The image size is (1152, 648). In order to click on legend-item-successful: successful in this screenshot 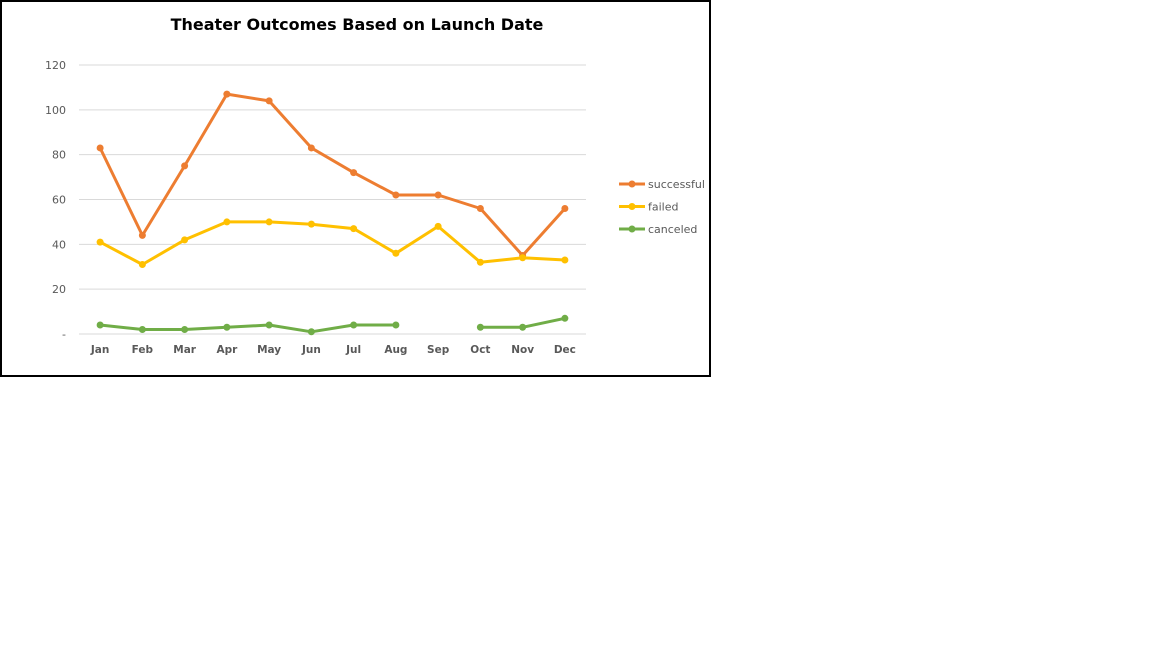, I will do `click(662, 184)`.